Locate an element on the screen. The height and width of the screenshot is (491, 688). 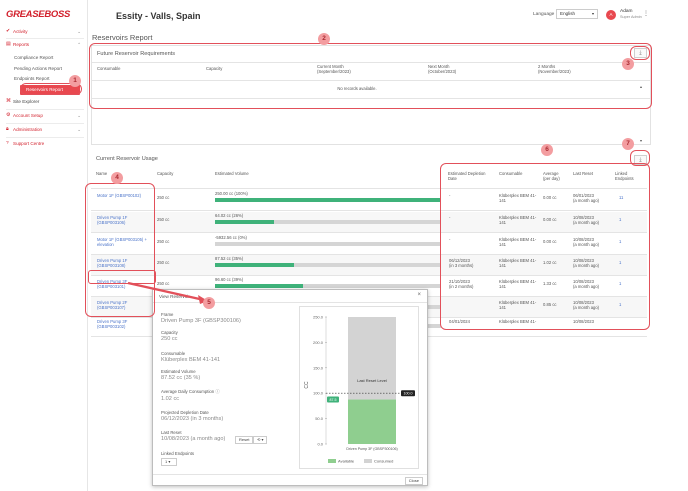
language-label: Language is located at coordinates (544, 14).